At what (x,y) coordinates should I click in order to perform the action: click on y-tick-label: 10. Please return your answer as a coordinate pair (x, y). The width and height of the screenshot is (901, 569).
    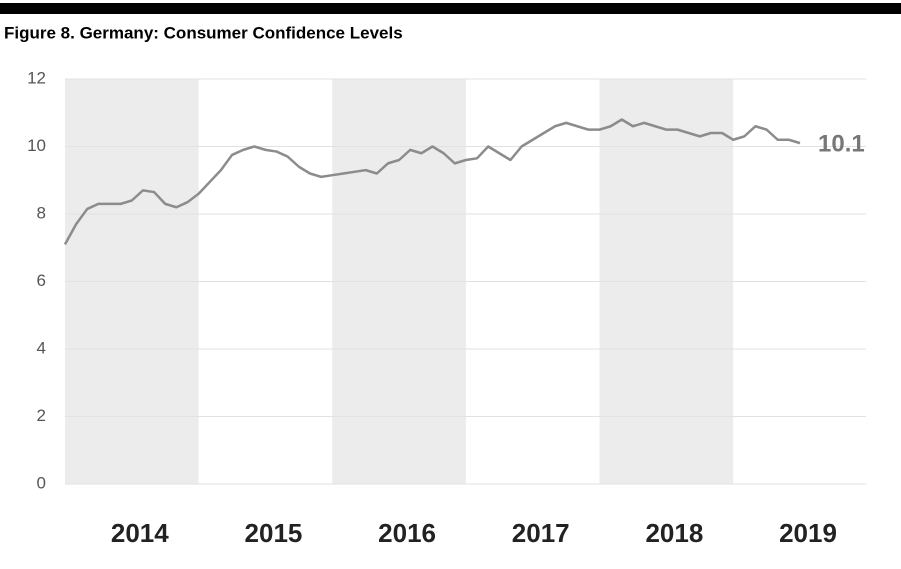
    Looking at the image, I should click on (36, 145).